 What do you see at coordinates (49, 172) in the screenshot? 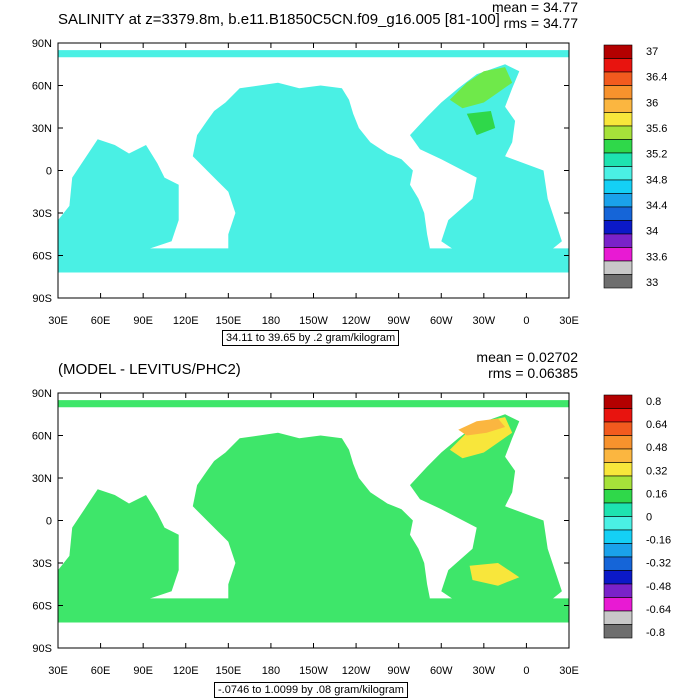
I see `y-tick-label: 0` at bounding box center [49, 172].